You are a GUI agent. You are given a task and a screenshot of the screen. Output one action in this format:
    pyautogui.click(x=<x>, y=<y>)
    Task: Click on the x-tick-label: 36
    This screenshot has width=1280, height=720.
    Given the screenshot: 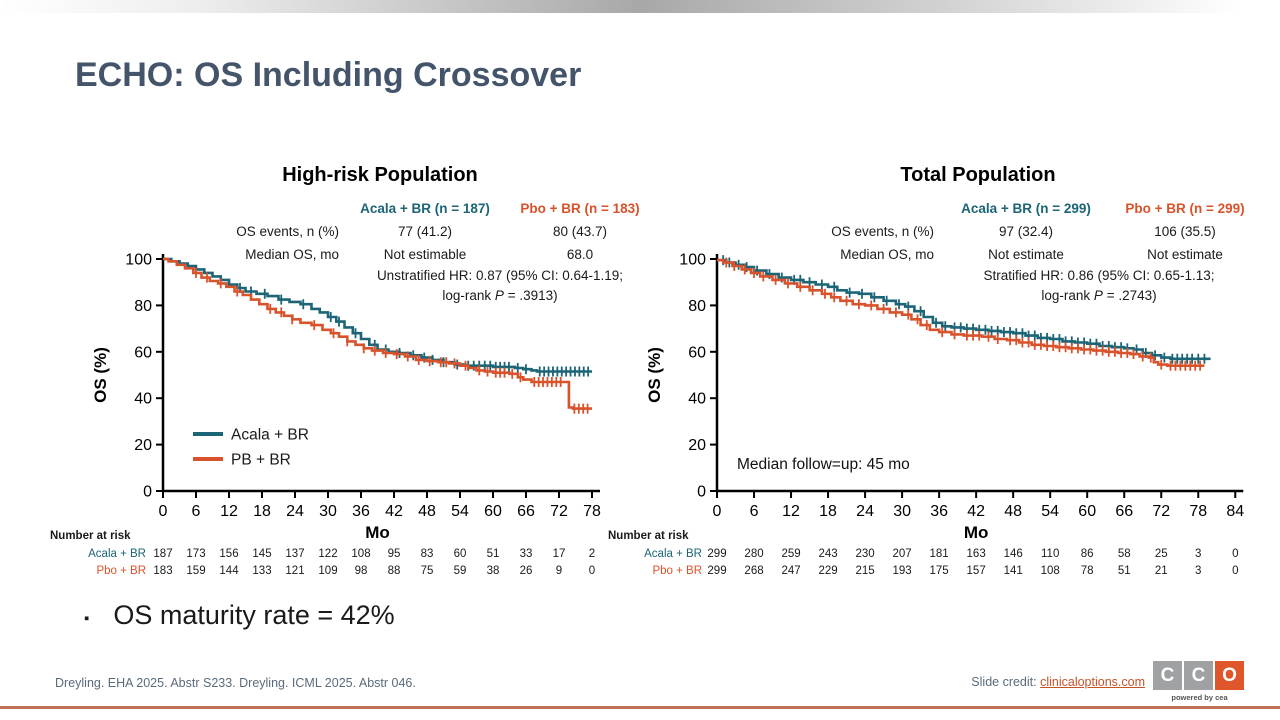 What is the action you would take?
    pyautogui.click(x=361, y=511)
    